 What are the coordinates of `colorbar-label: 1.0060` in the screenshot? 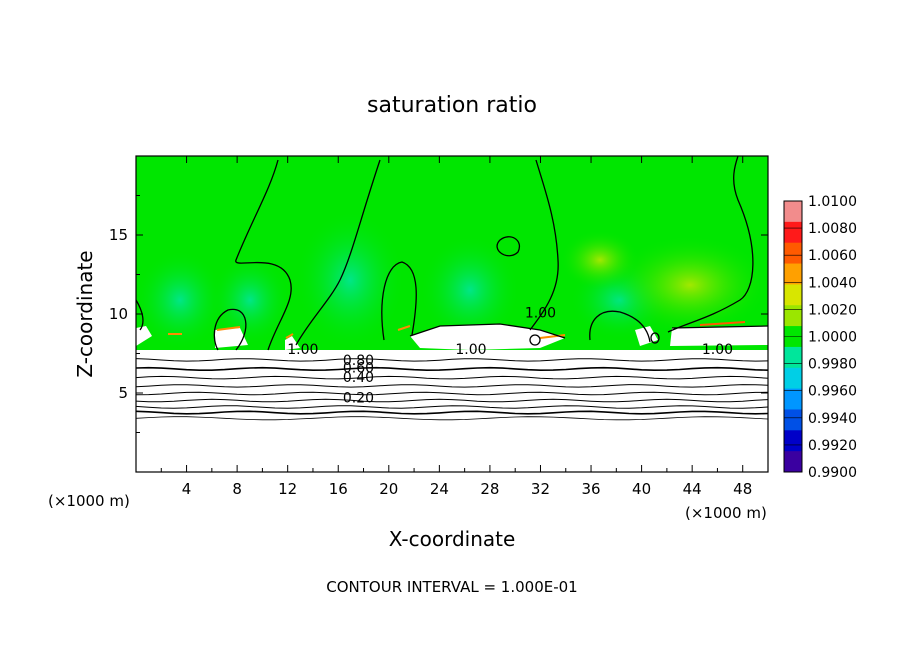 It's located at (832, 256).